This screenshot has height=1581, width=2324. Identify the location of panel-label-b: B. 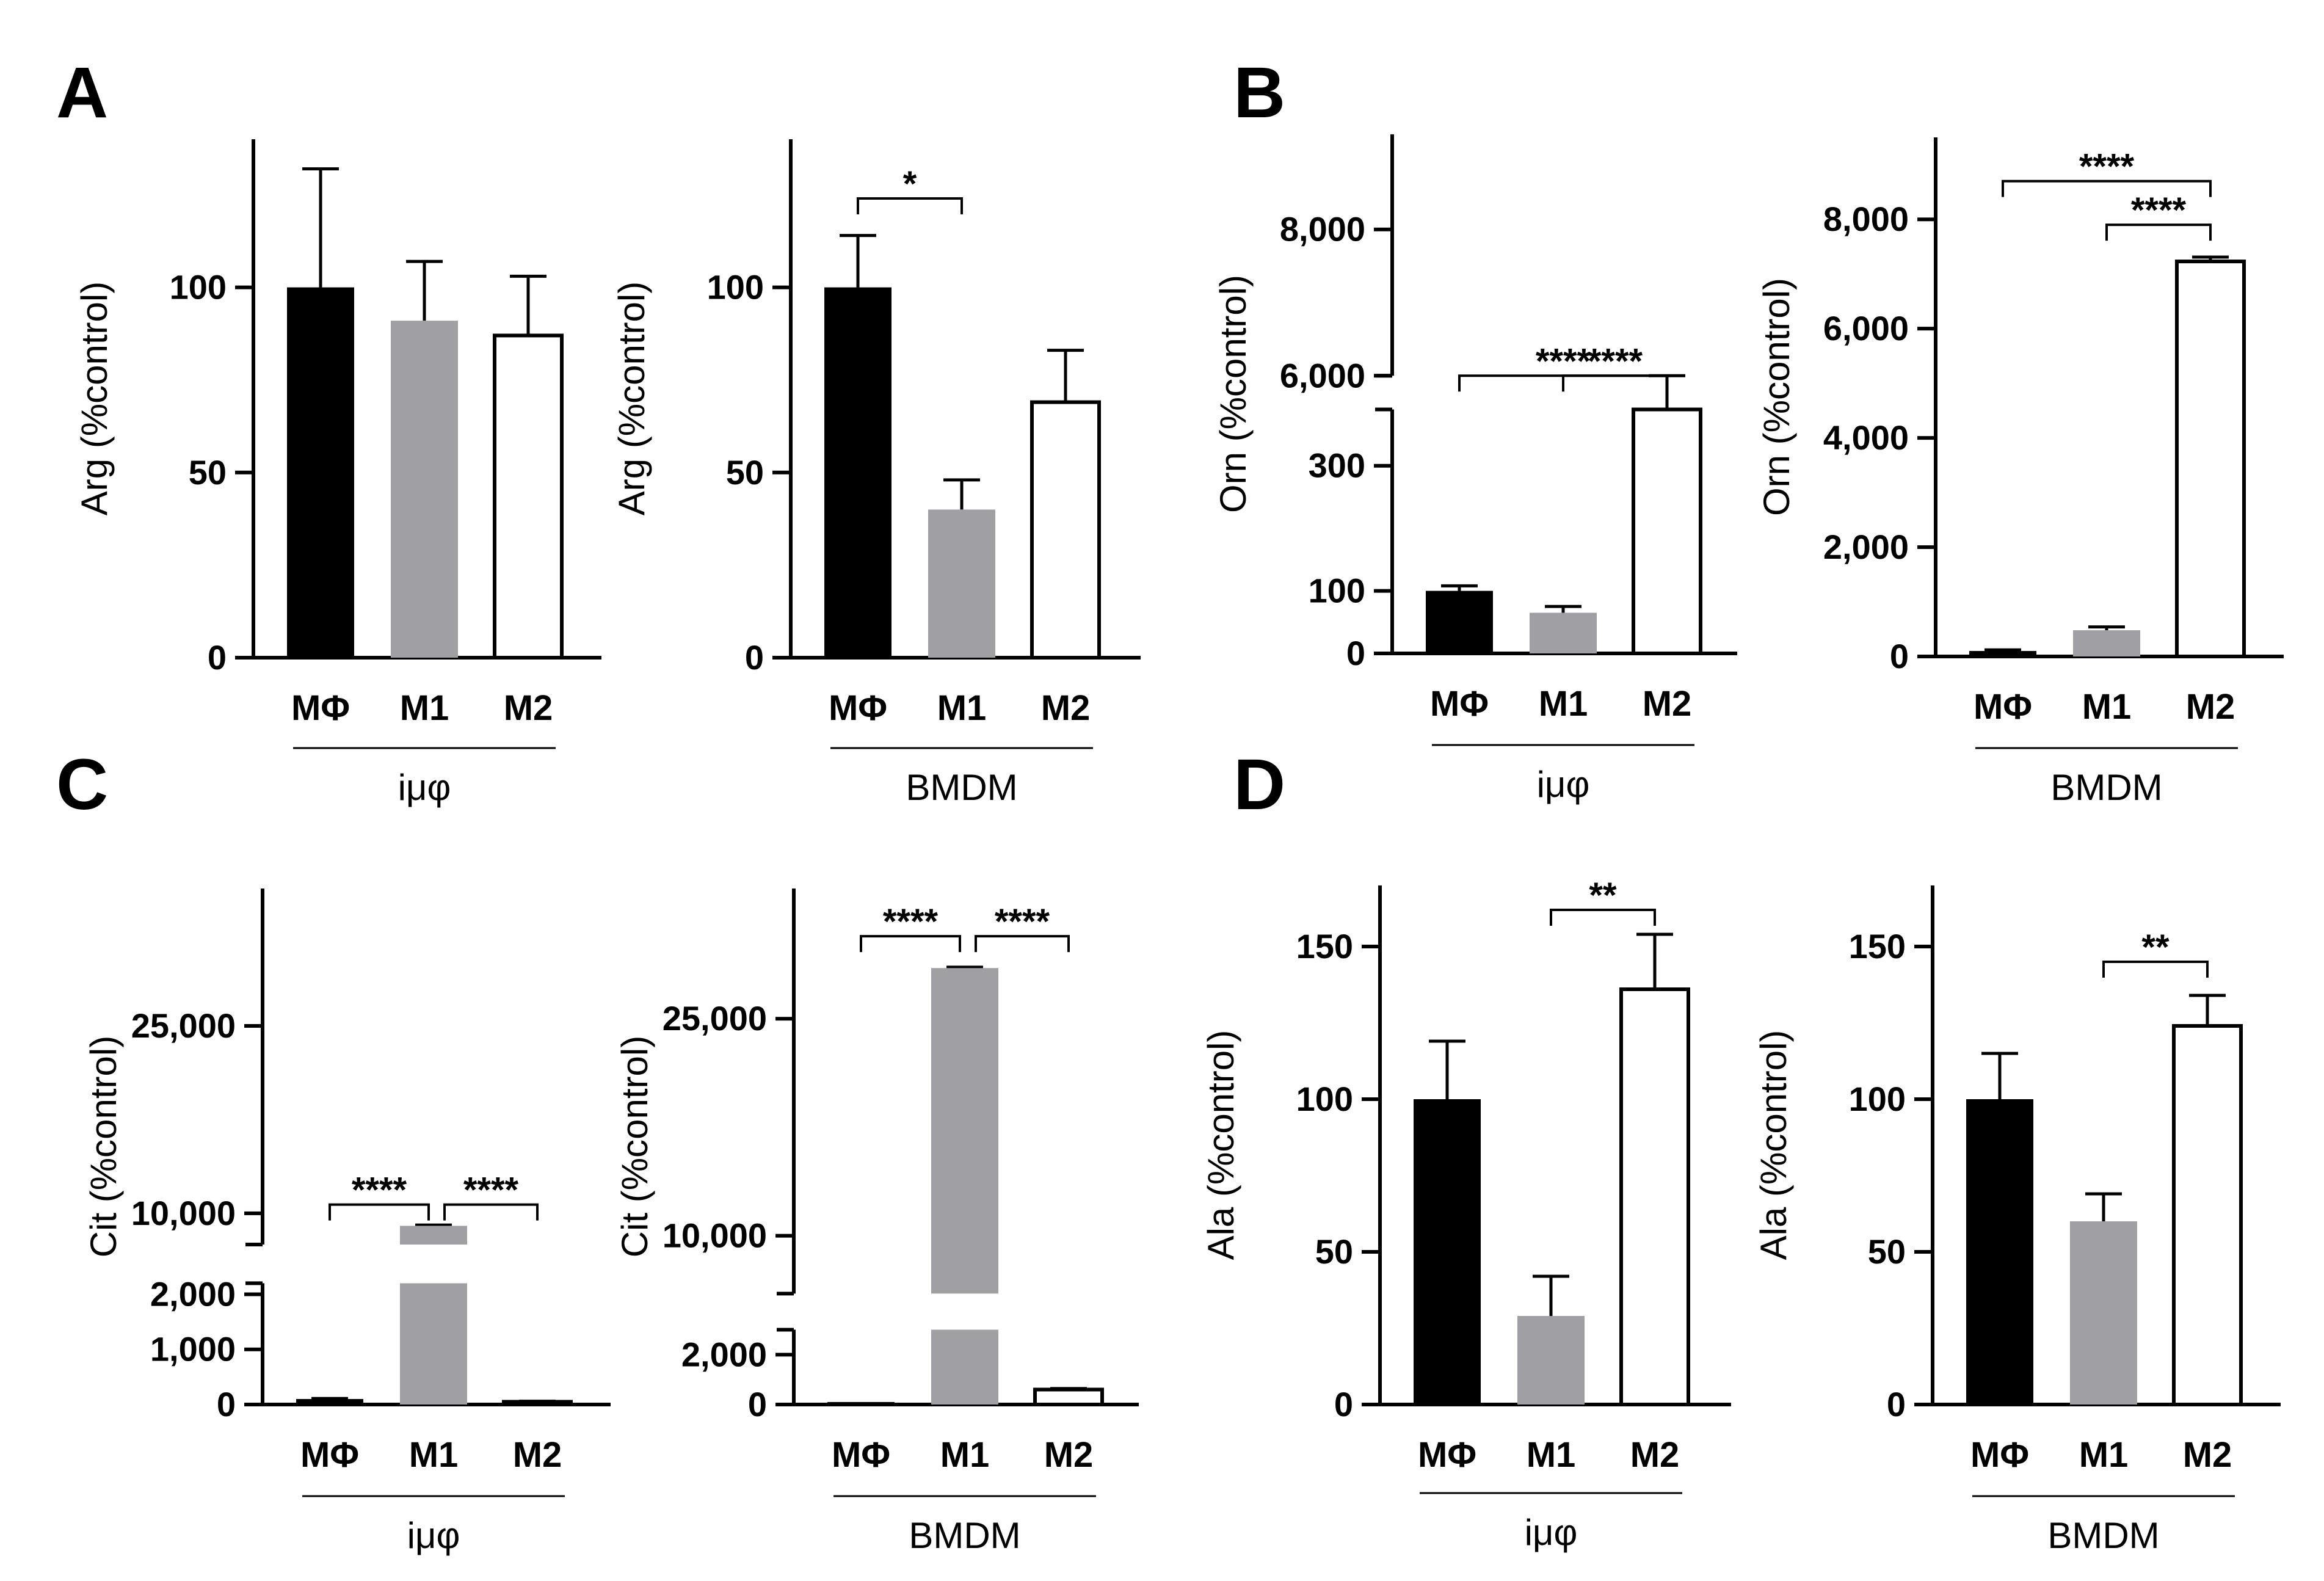
(1259, 93).